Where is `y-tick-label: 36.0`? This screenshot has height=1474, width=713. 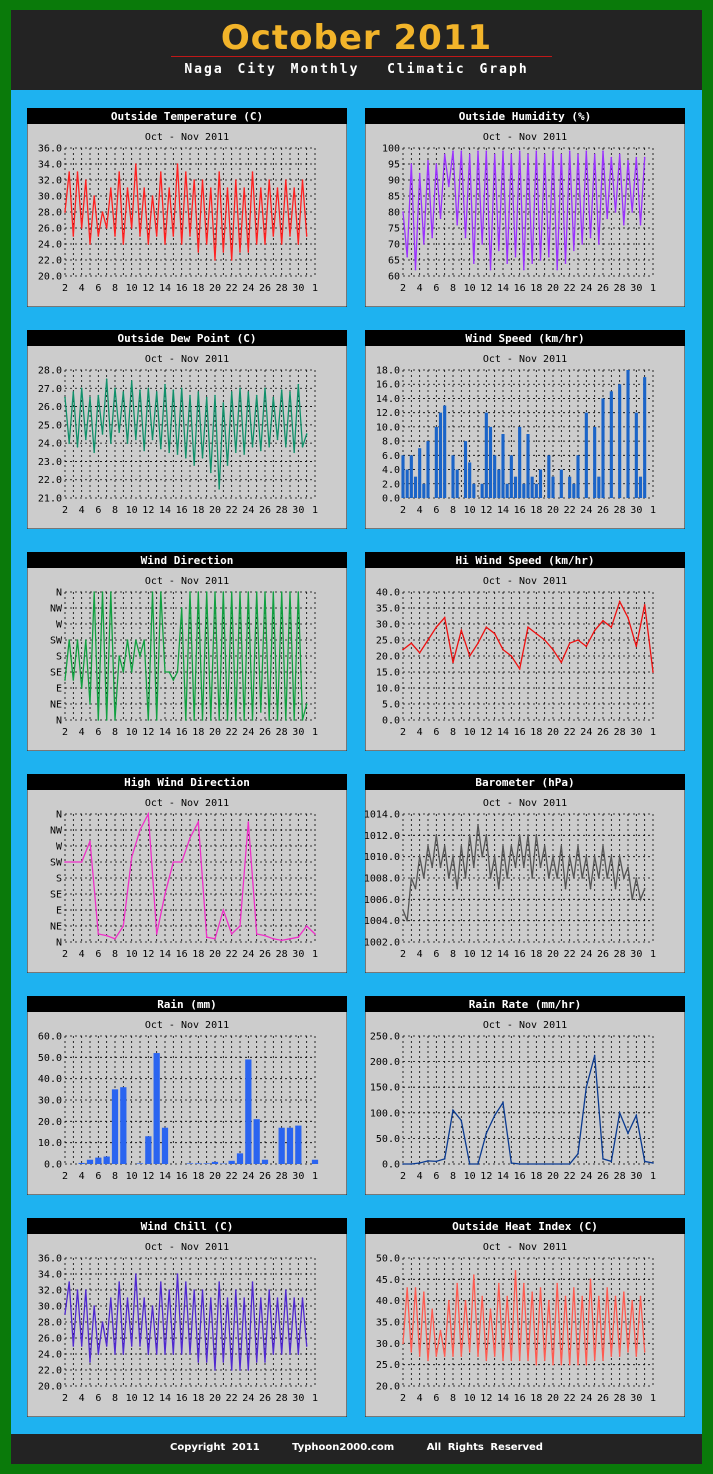 y-tick-label: 36.0 is located at coordinates (50, 149).